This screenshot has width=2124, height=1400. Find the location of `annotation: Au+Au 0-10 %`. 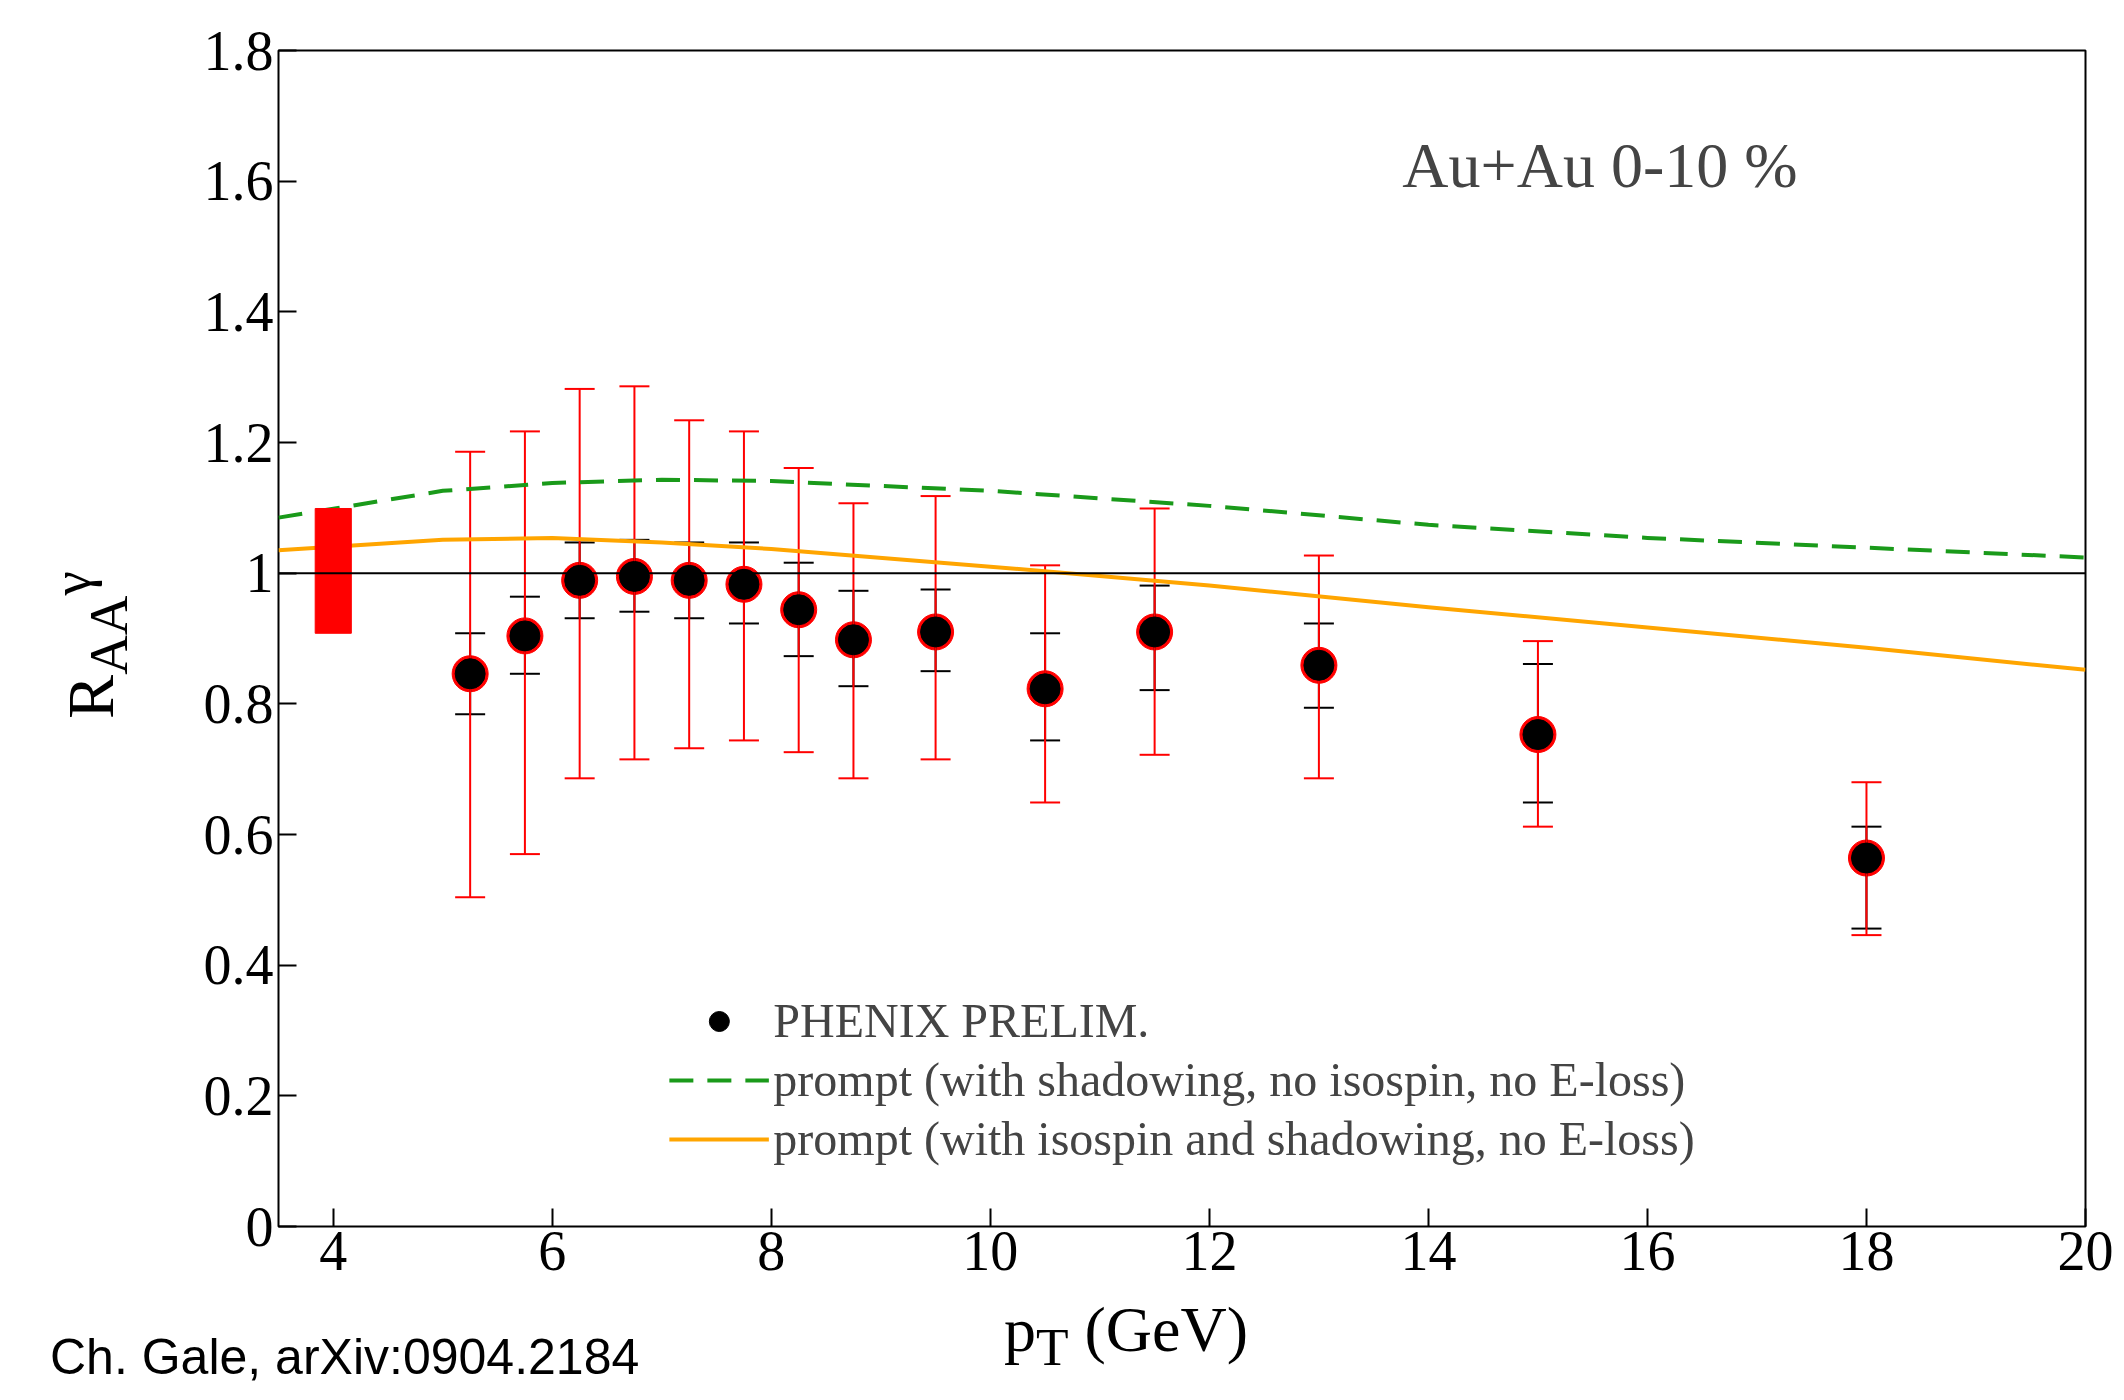

annotation: Au+Au 0-10 % is located at coordinates (1600, 165).